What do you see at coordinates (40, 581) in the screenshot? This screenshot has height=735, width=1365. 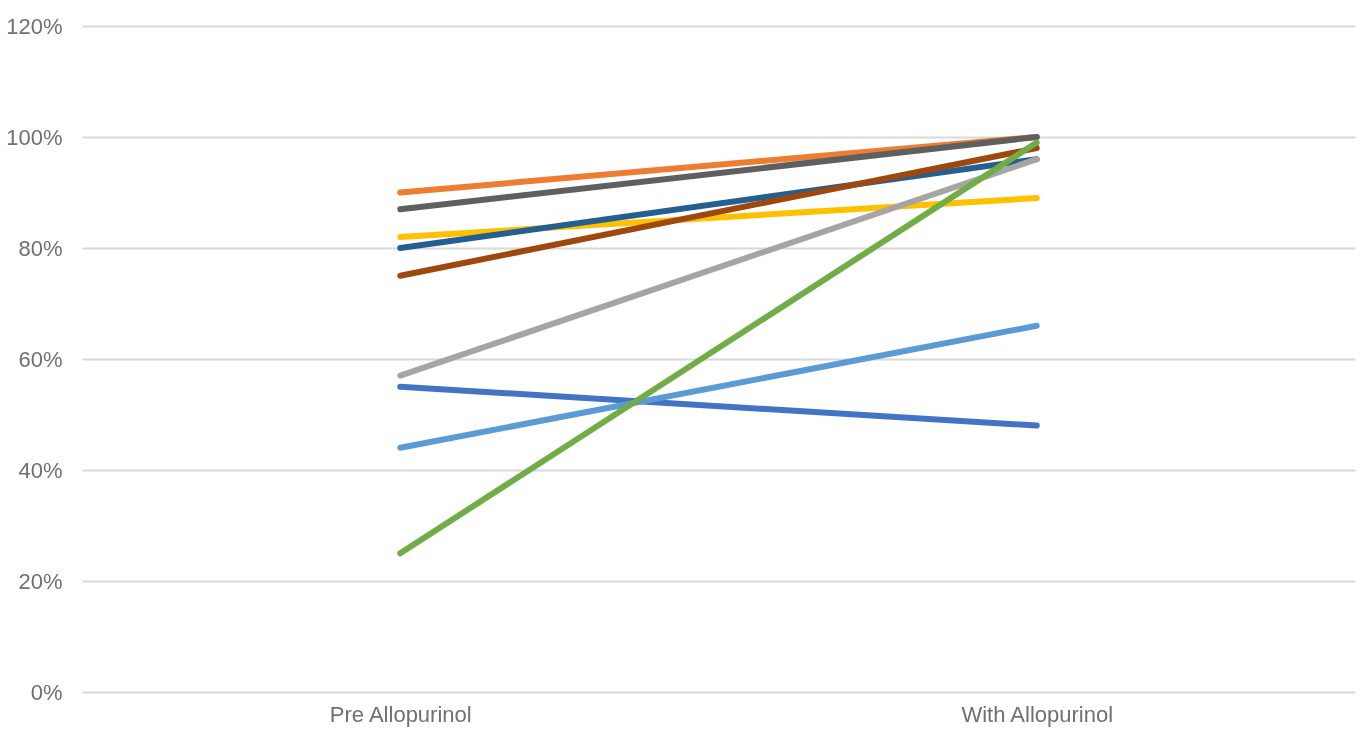 I see `y-tick-label: 20%` at bounding box center [40, 581].